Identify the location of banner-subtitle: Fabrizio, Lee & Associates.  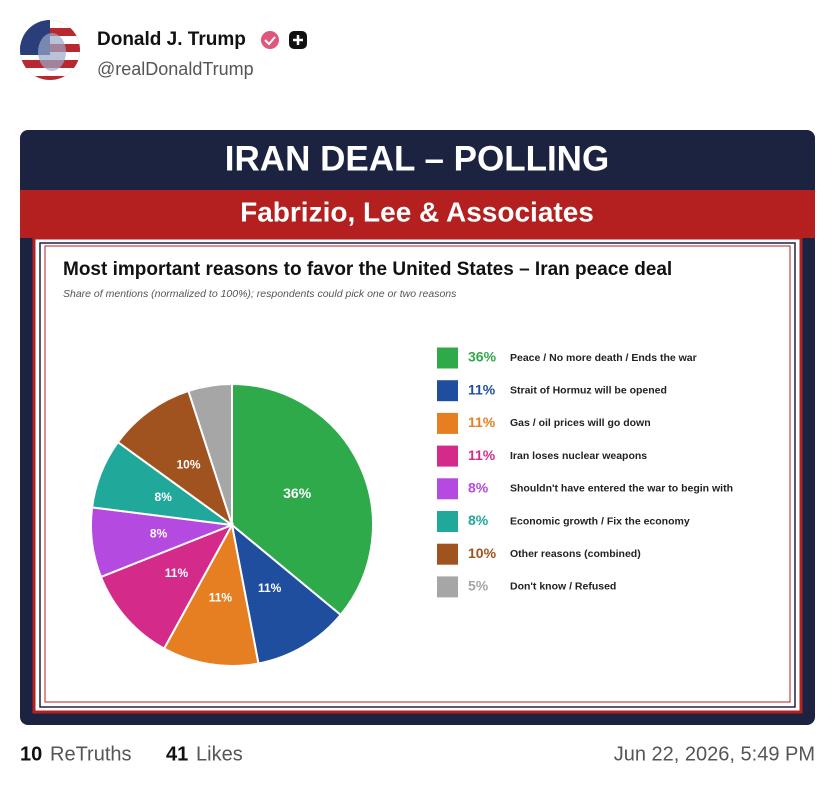
(417, 211).